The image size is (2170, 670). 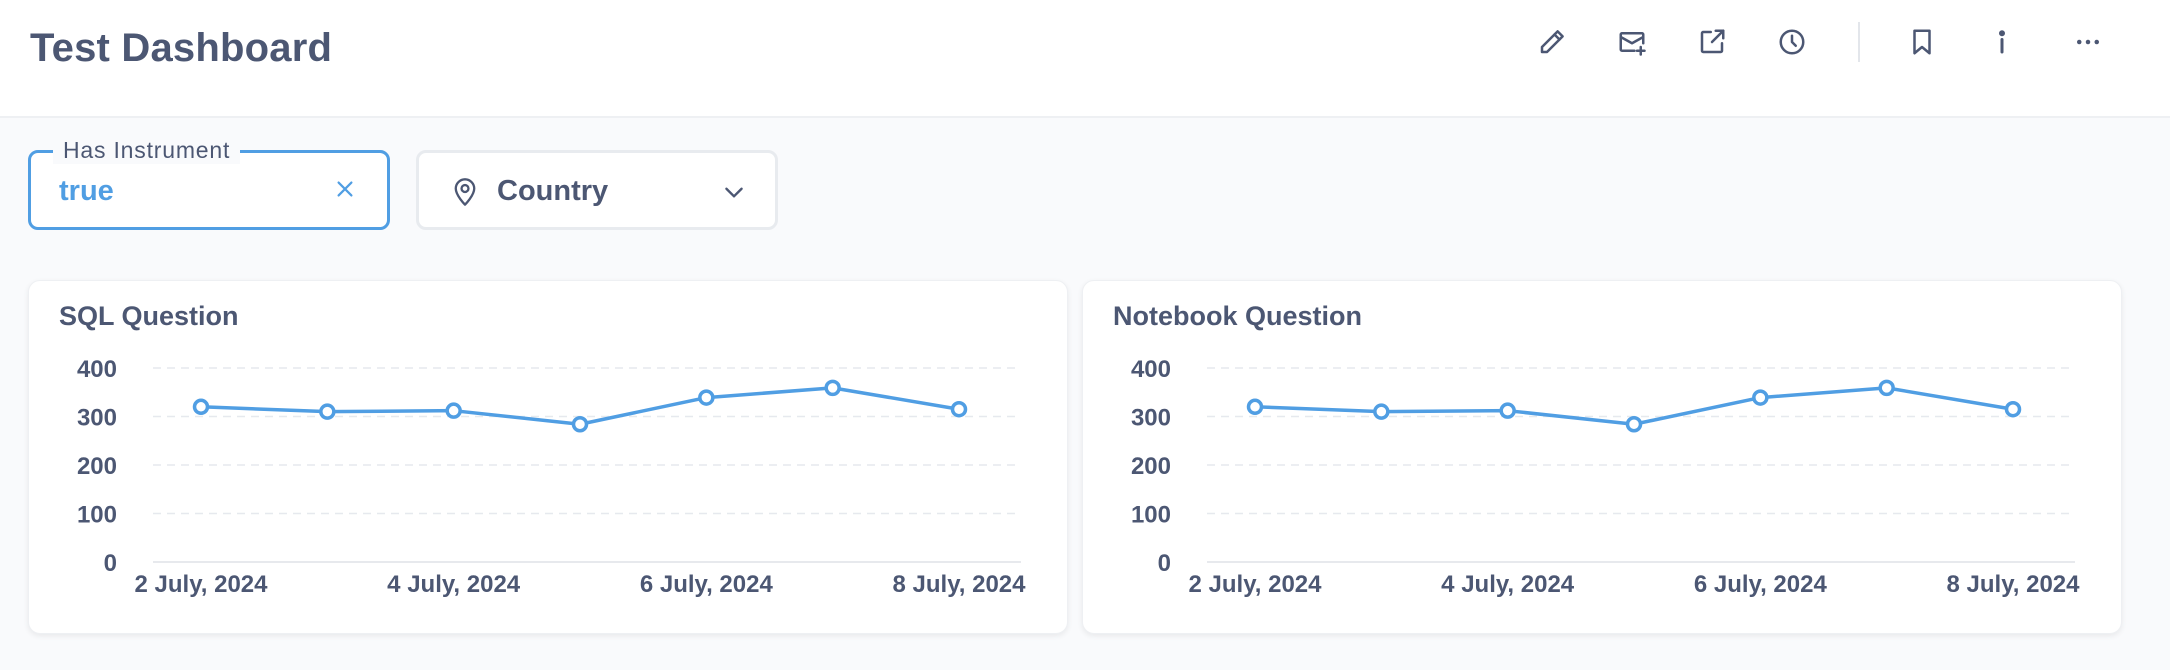 I want to click on filter-value: true, so click(x=86, y=191).